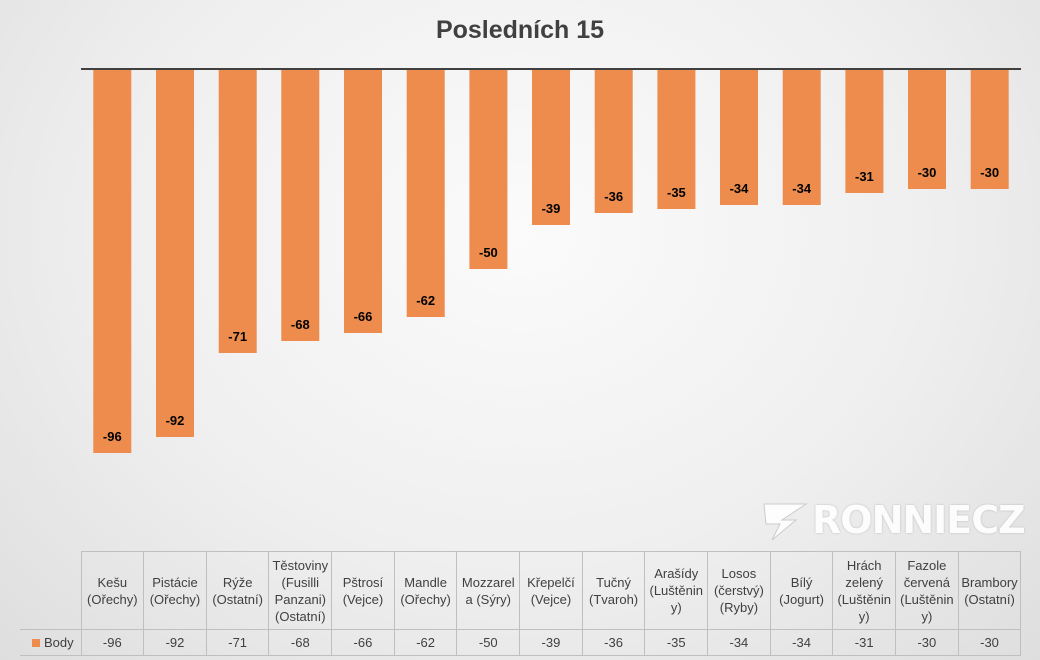  Describe the element at coordinates (801, 590) in the screenshot. I see `category-label-12: Bílý (Jogurt)` at that location.